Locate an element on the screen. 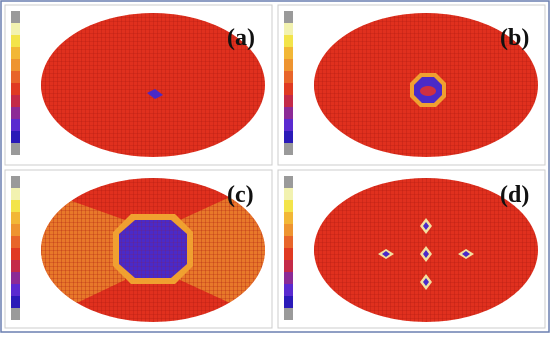 The image size is (550, 338). panel-label: (c) is located at coordinates (240, 195).